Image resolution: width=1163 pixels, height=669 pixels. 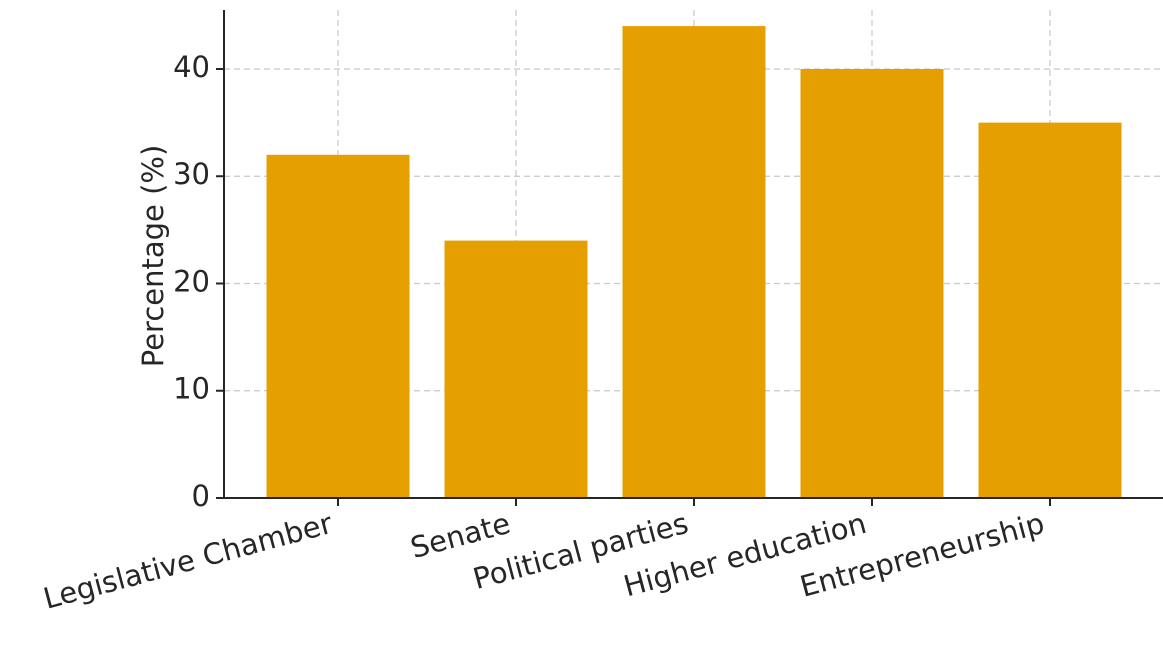 I want to click on bar-senate, so click(x=516, y=369).